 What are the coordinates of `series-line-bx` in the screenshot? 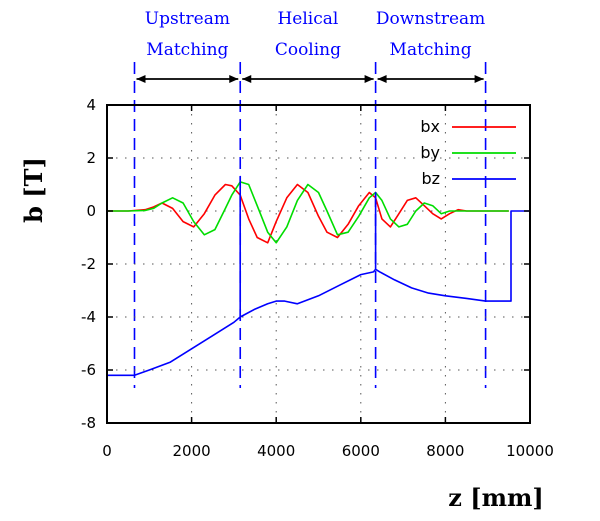 It's located at (308, 213).